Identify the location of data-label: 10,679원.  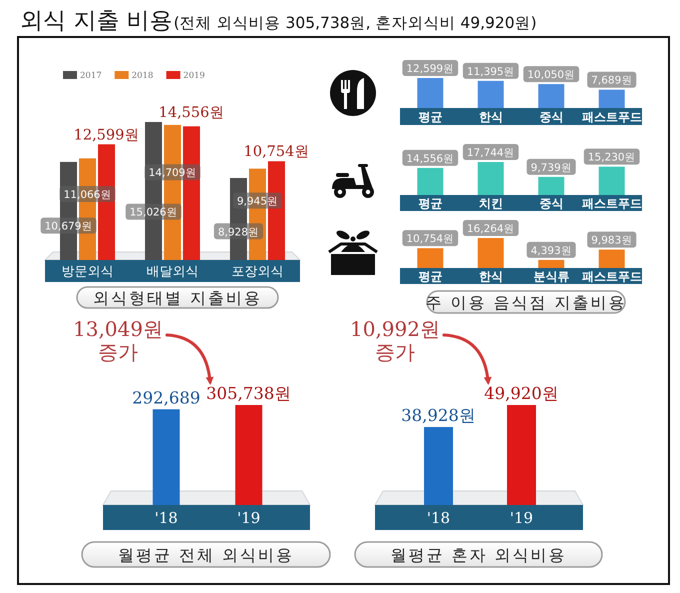
(68, 226).